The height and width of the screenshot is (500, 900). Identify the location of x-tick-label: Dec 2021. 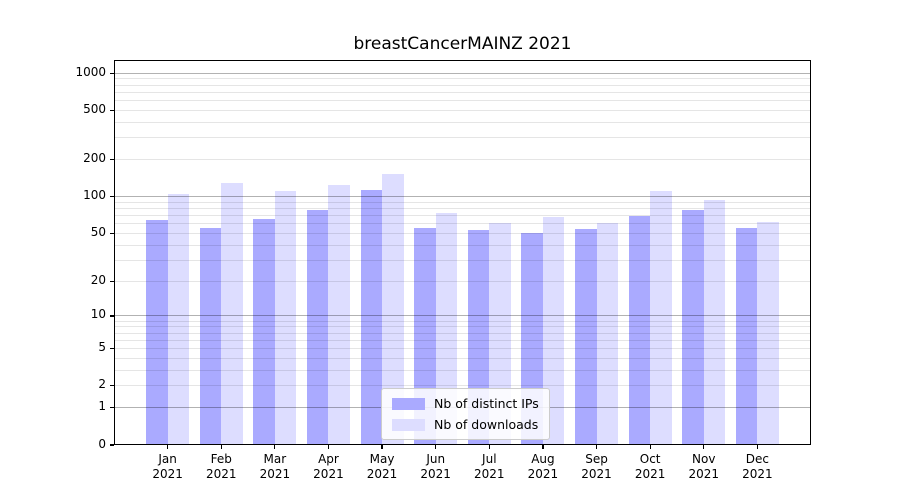
(757, 466).